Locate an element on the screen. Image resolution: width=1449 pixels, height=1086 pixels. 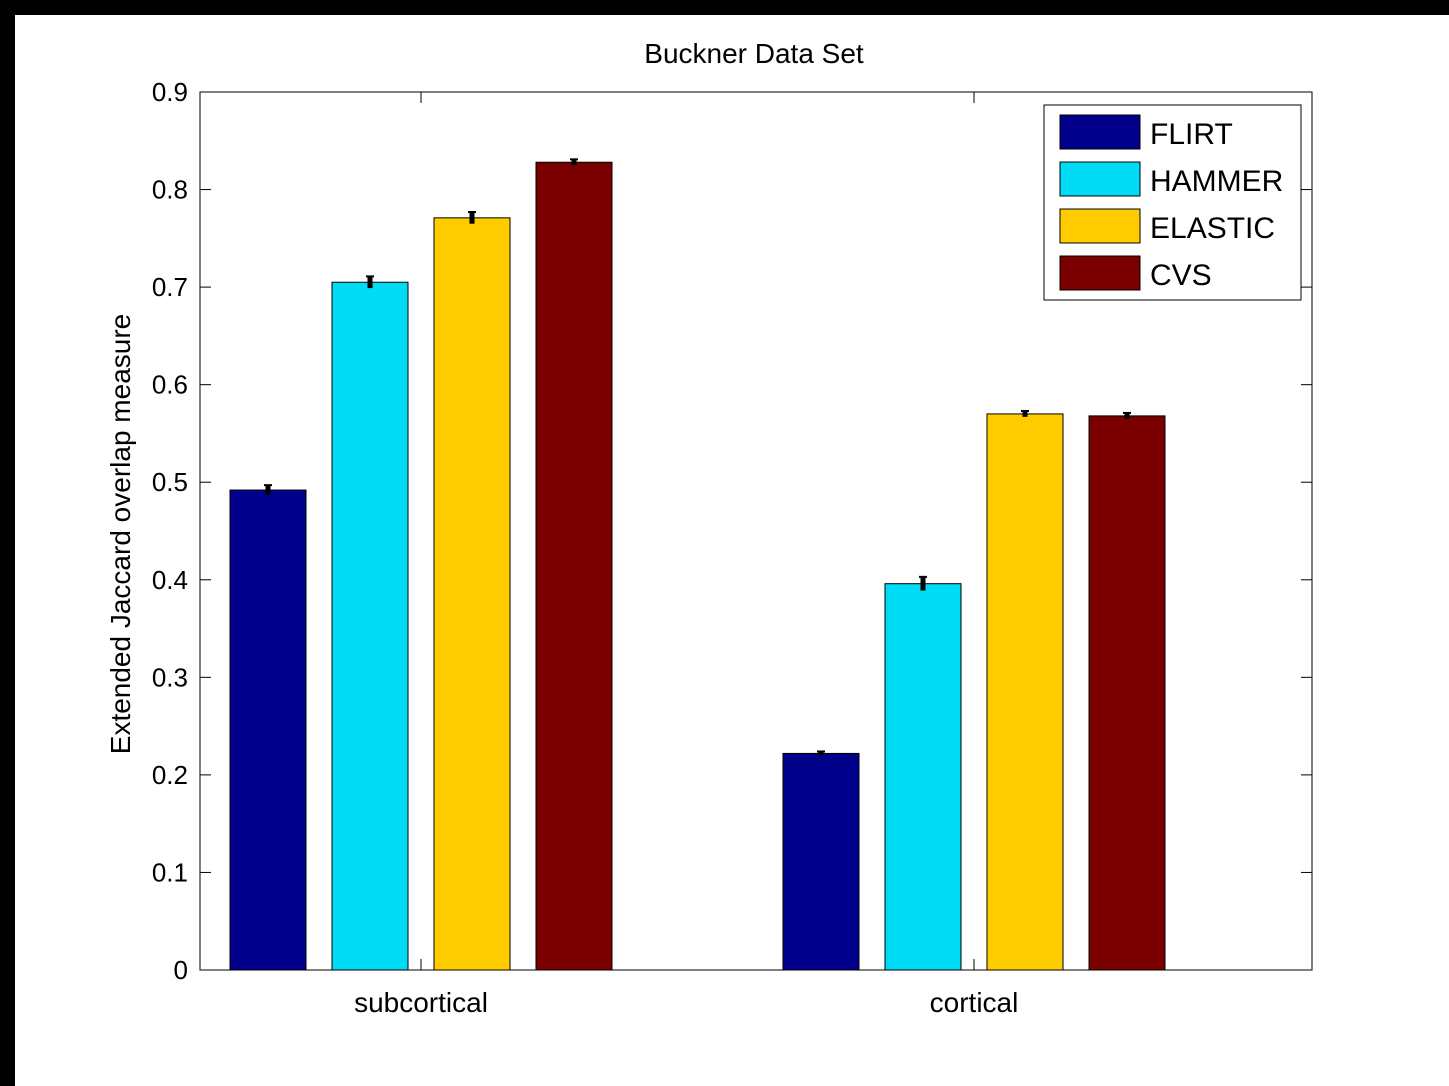
y-axis-title: Extended Jaccard overlap measure is located at coordinates (120, 534).